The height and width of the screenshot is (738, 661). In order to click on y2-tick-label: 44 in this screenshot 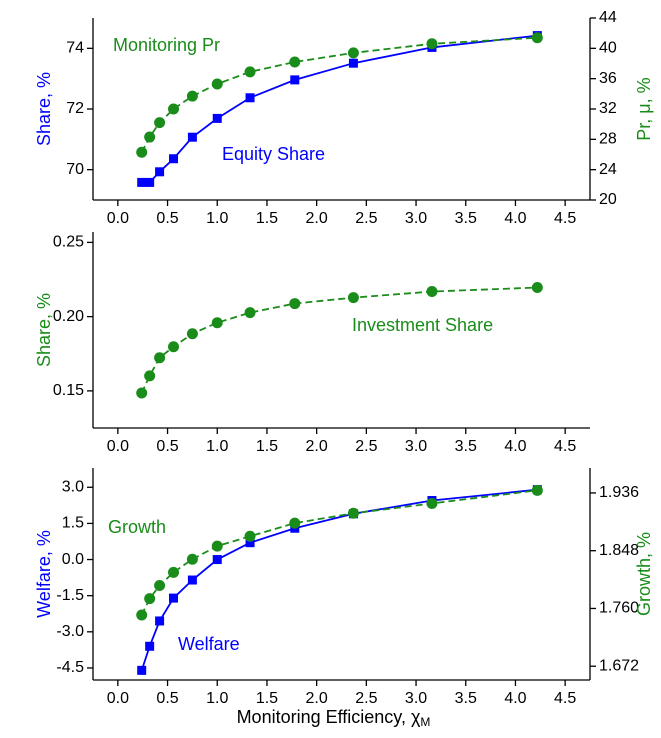, I will do `click(608, 17)`.